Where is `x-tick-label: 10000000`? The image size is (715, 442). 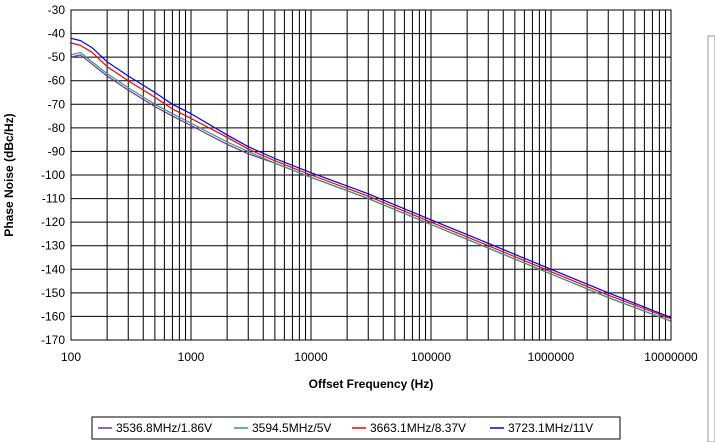
x-tick-label: 10000000 is located at coordinates (671, 357).